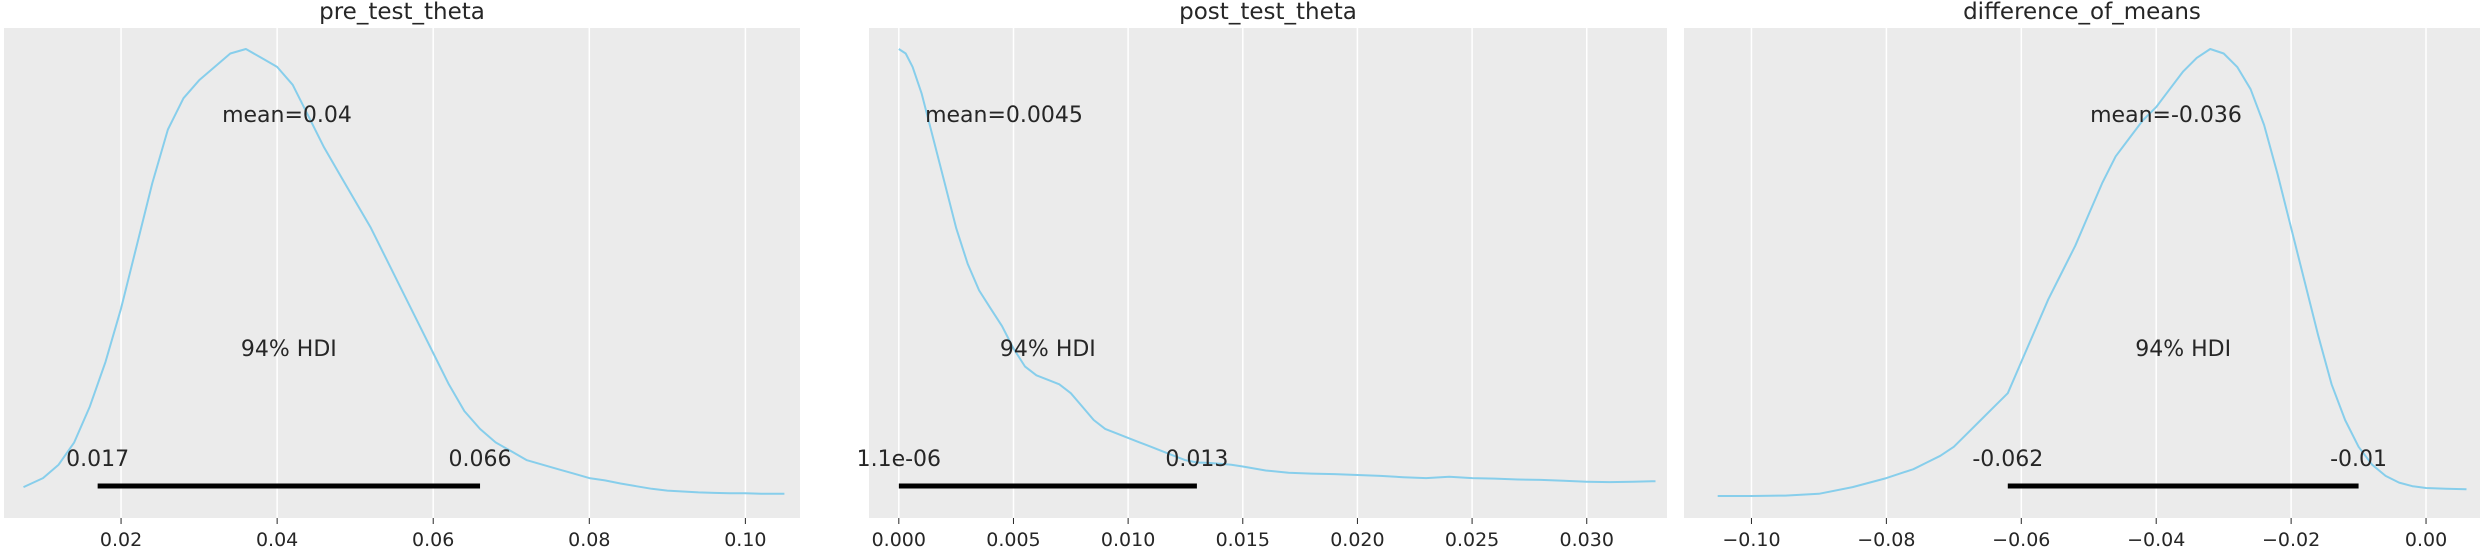 The width and height of the screenshot is (2484, 552). What do you see at coordinates (1128, 540) in the screenshot?
I see `x-tick-label: 0.010` at bounding box center [1128, 540].